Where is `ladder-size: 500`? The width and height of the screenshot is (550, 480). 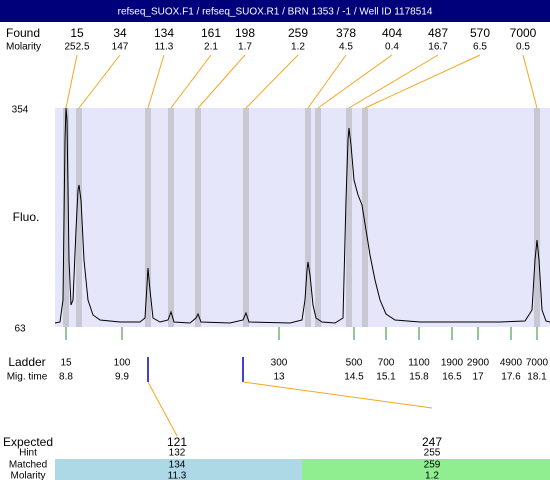
ladder-size: 500 is located at coordinates (354, 363).